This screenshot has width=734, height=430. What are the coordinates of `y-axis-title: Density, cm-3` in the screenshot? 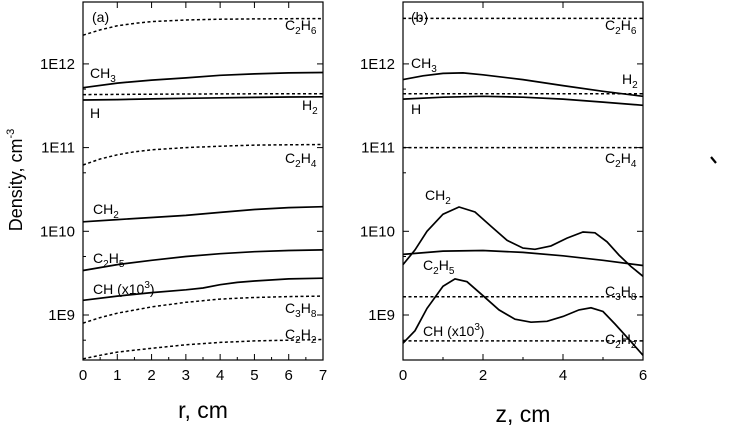 It's located at (15, 180).